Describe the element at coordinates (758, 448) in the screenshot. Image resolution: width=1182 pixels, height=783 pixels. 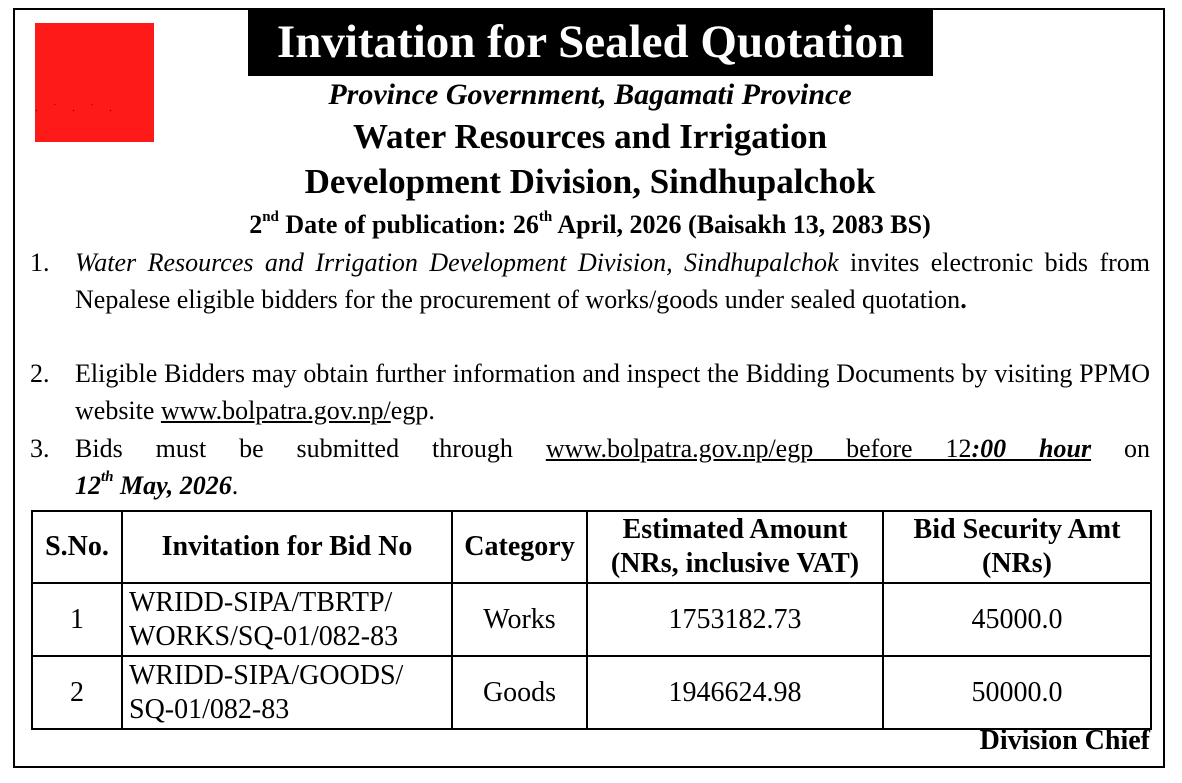
I see `egp-submission-link: www.bolpatra.gov.np/egp before 12` at that location.